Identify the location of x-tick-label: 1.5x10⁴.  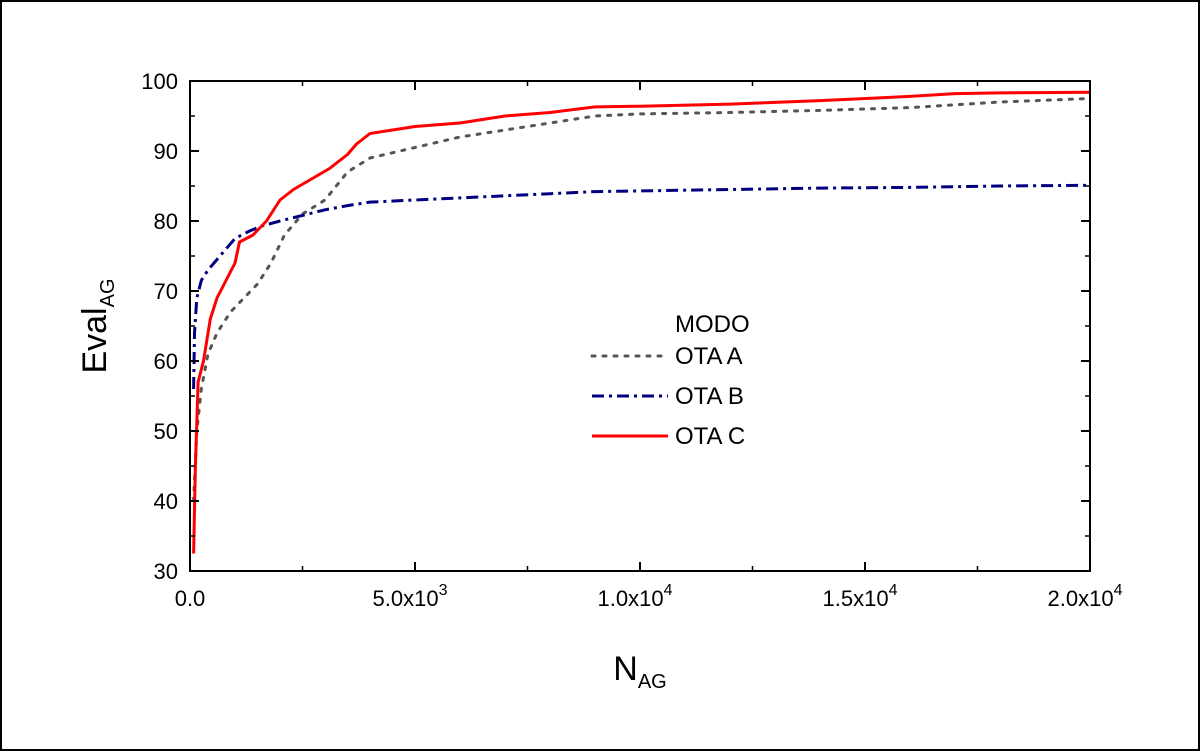
(860, 596).